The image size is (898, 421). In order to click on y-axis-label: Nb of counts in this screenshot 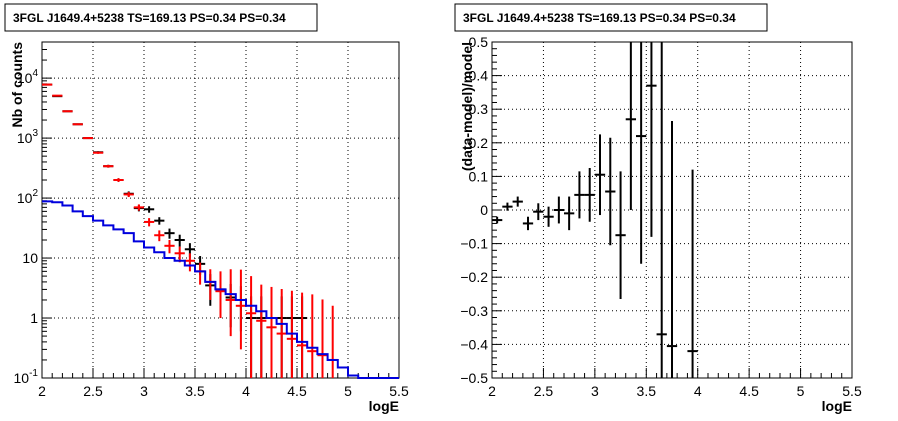, I will do `click(17, 85)`.